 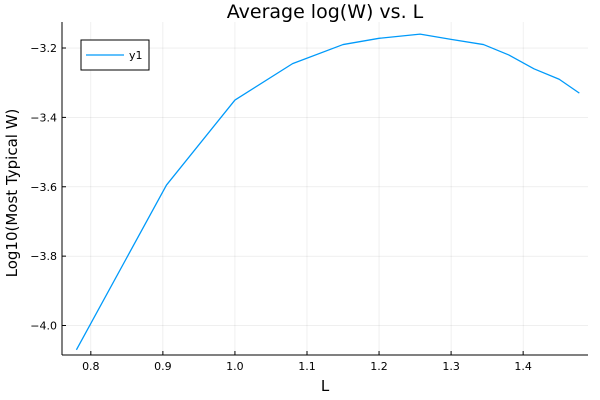 What do you see at coordinates (379, 366) in the screenshot?
I see `x-tick-label: 1.2` at bounding box center [379, 366].